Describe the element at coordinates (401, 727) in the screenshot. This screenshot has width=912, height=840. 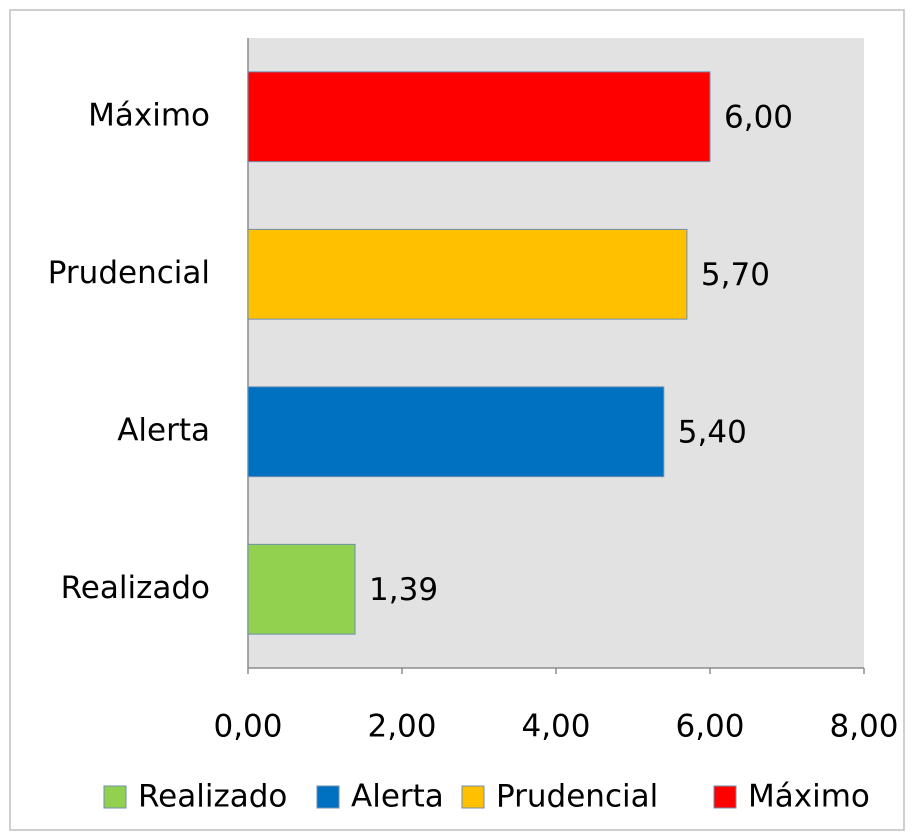
I see `x-tick-label: 2,00` at that location.